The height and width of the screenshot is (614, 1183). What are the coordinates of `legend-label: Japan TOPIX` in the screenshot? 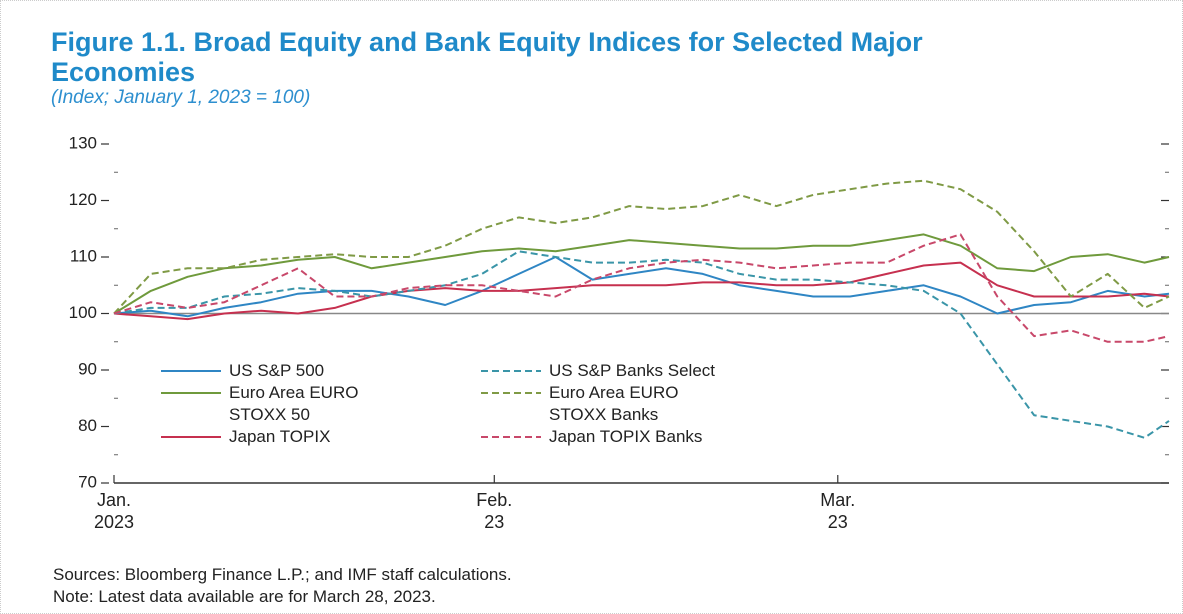 It's located at (280, 436).